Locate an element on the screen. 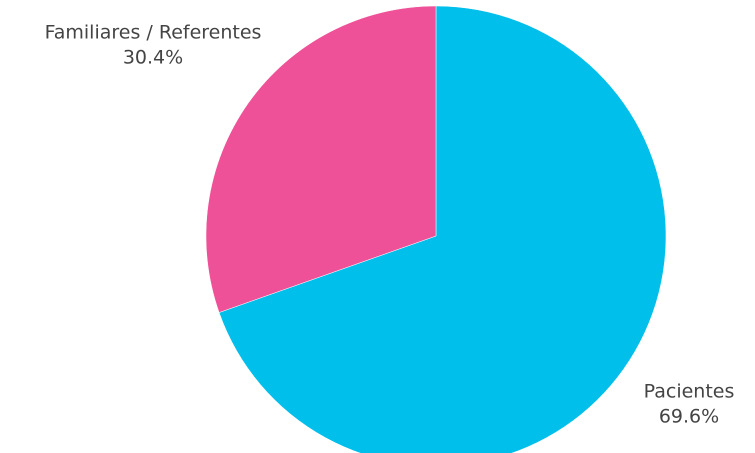  slice-label: Pacientes is located at coordinates (689, 392).